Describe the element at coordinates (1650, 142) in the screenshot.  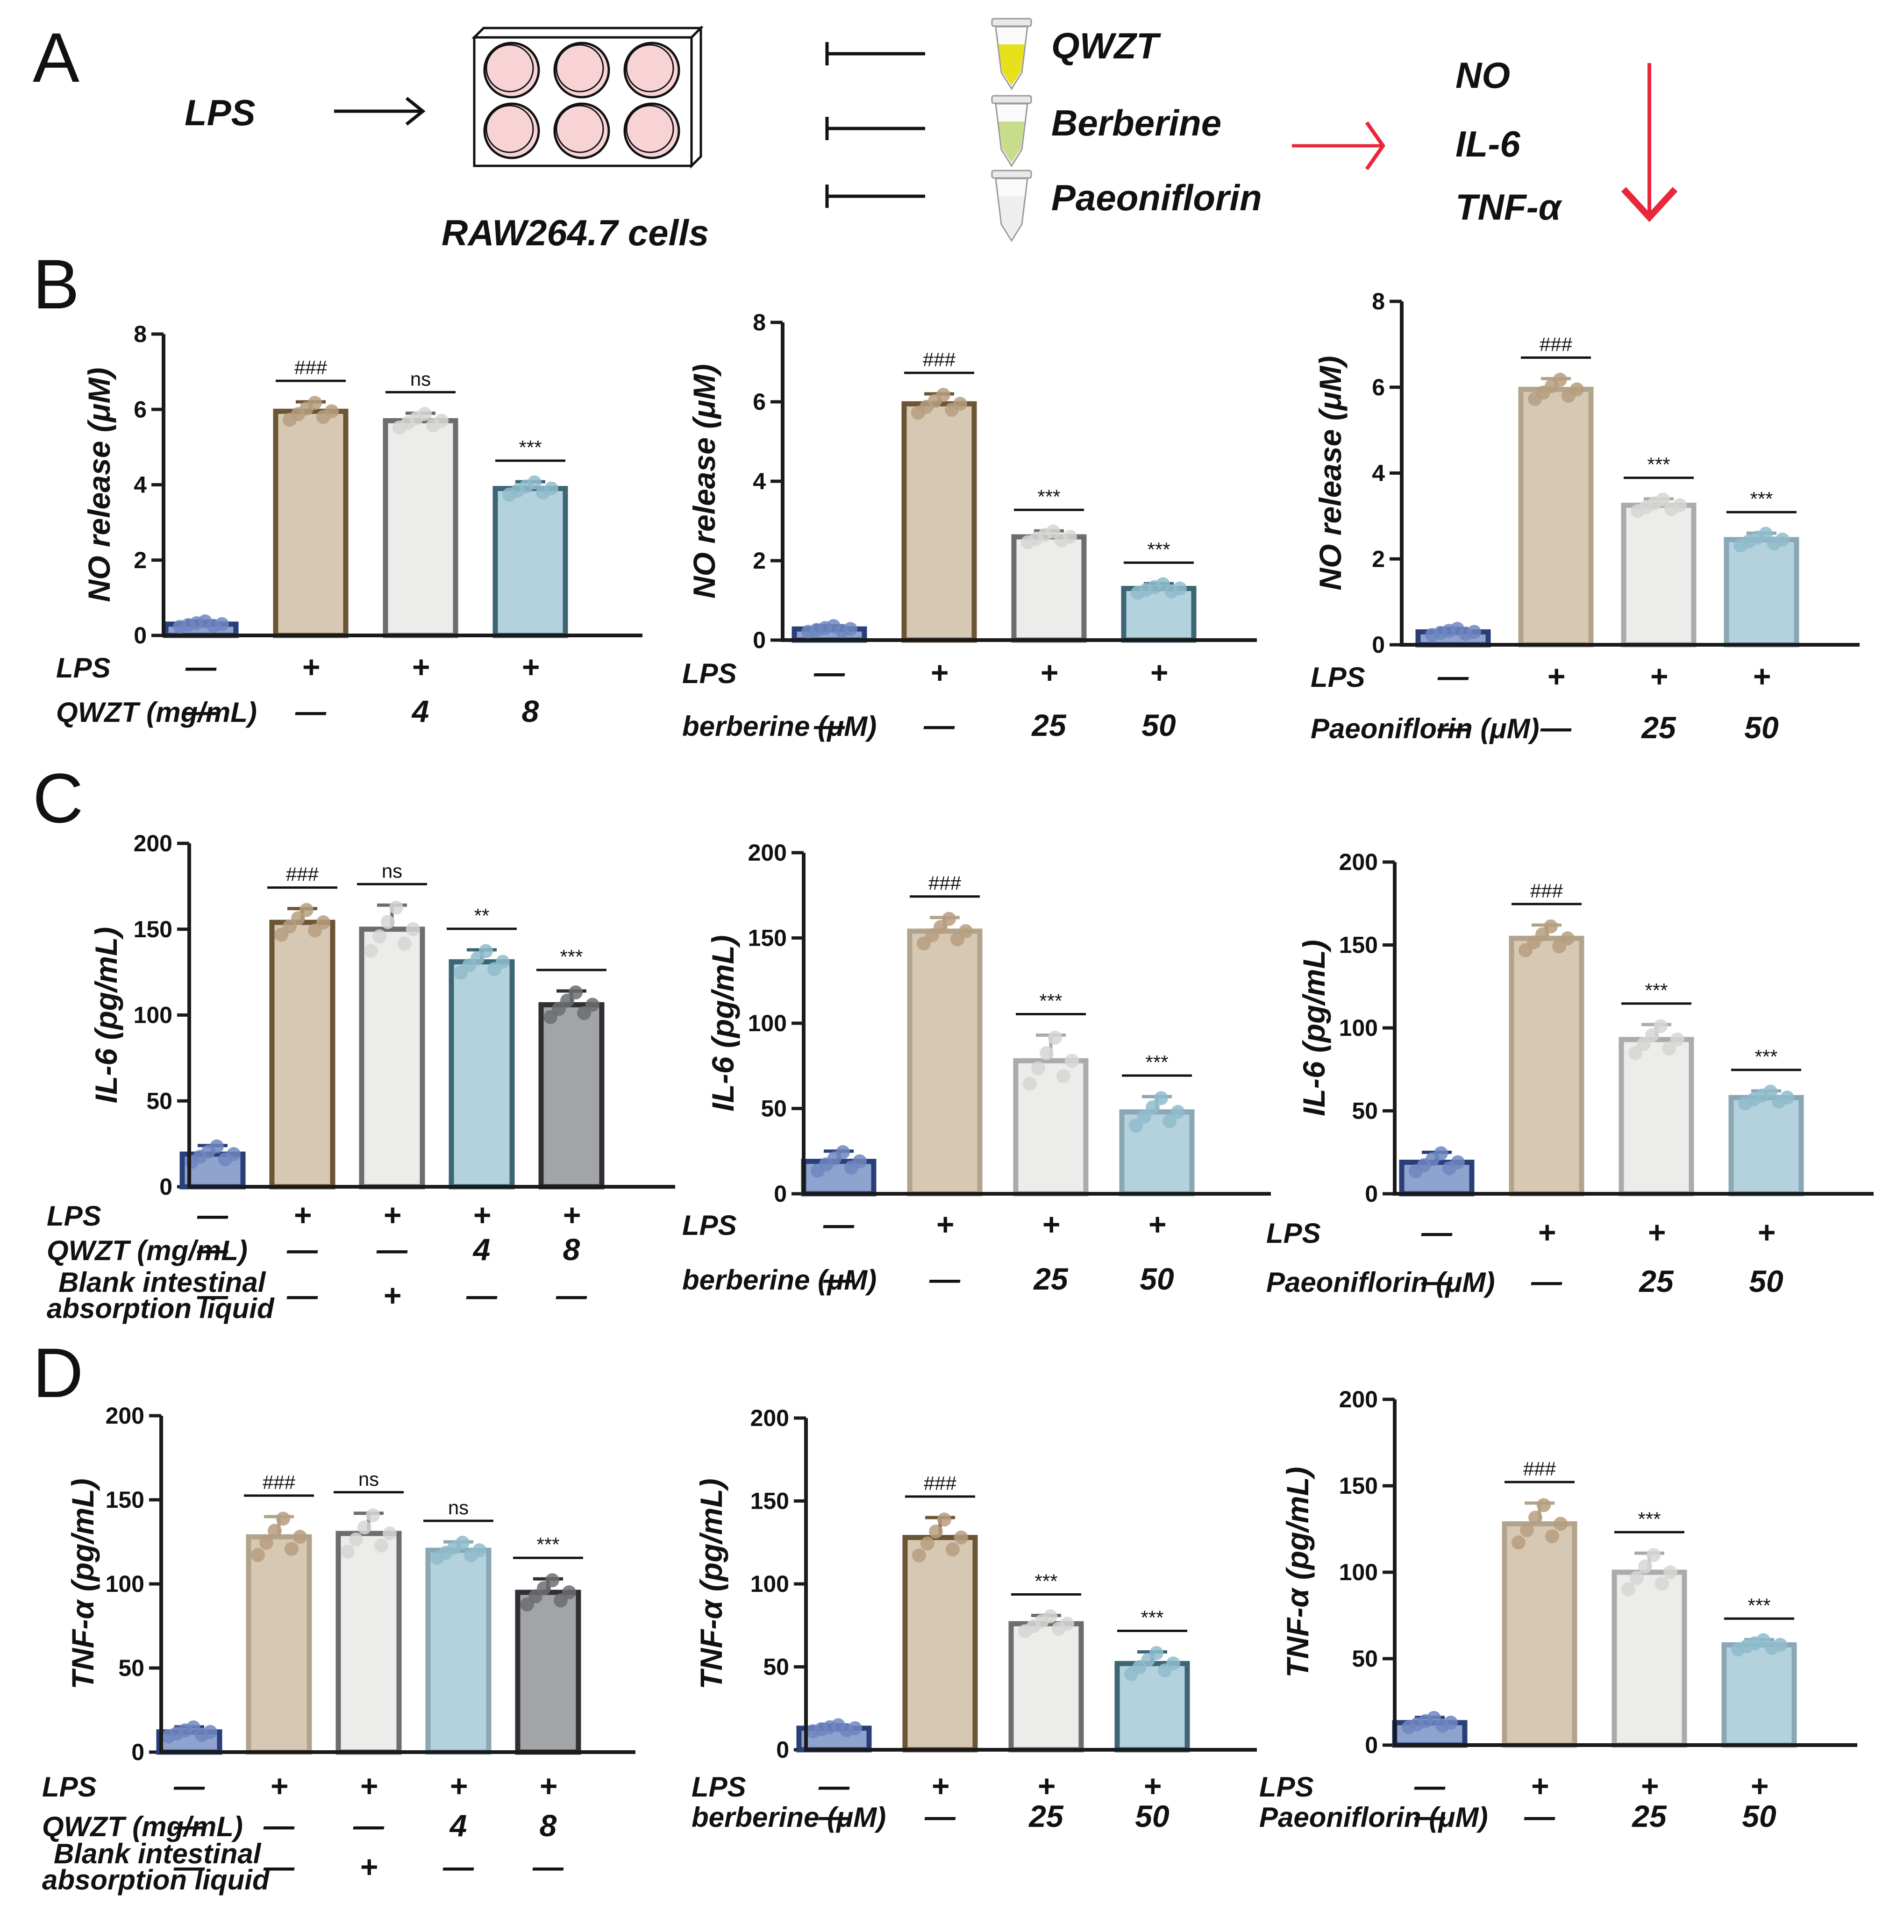
I see `arrow-down-red` at that location.